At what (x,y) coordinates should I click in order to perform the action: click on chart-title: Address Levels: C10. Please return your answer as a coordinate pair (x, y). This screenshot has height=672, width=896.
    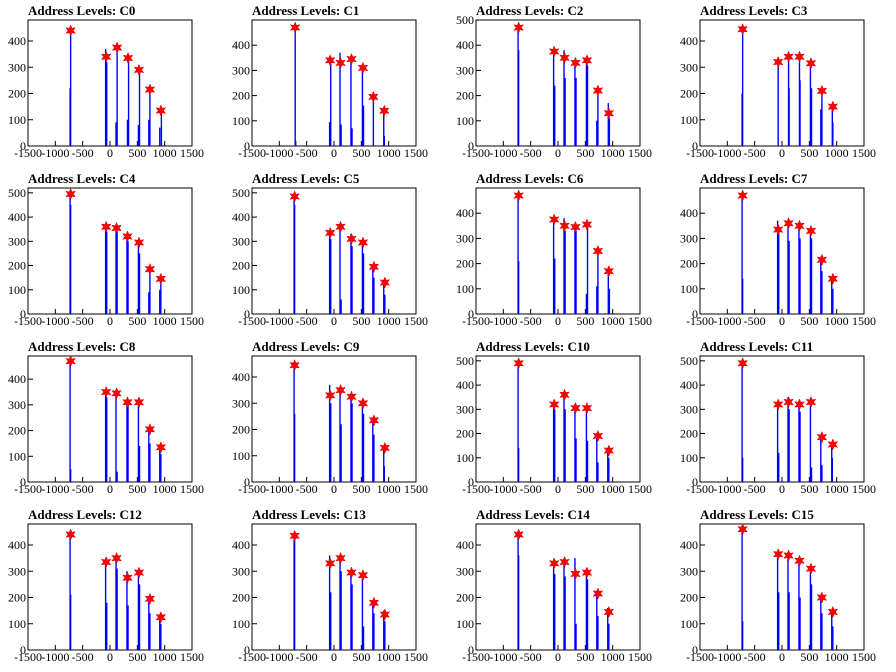
    Looking at the image, I should click on (533, 346).